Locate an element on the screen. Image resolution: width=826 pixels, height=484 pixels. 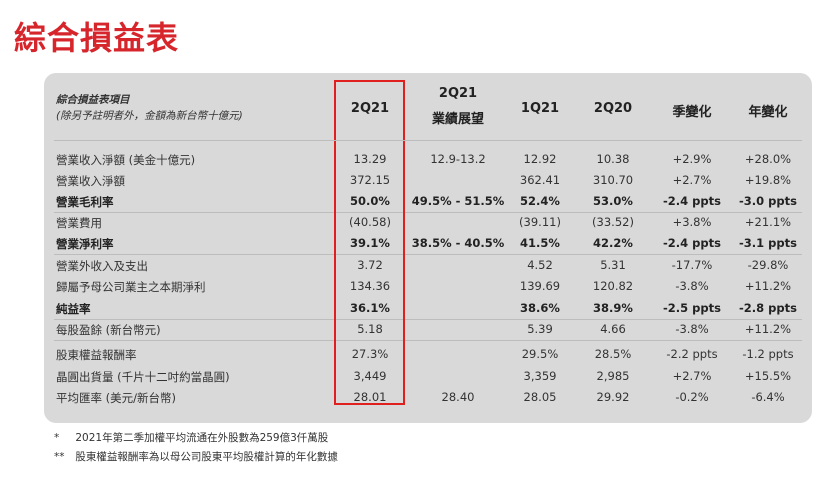
table-cell: -17.7% is located at coordinates (692, 265).